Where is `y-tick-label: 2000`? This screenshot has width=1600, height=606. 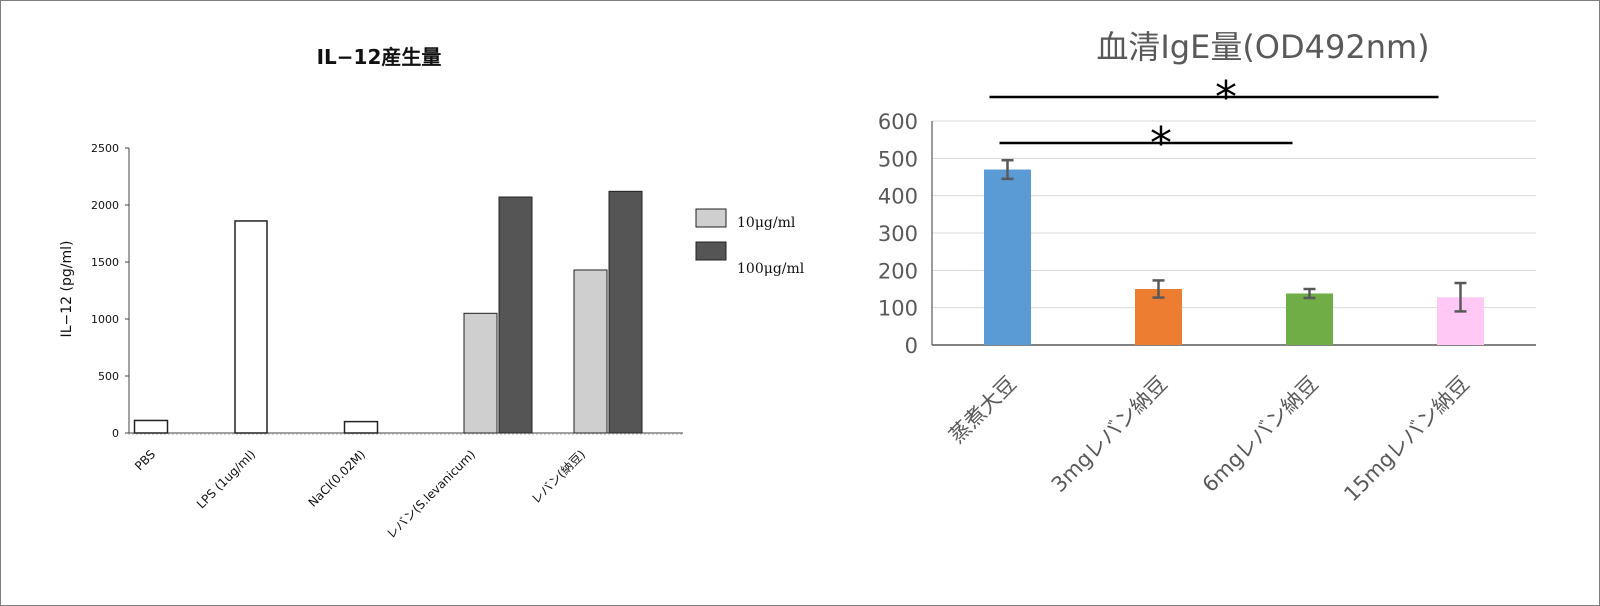 y-tick-label: 2000 is located at coordinates (105, 205).